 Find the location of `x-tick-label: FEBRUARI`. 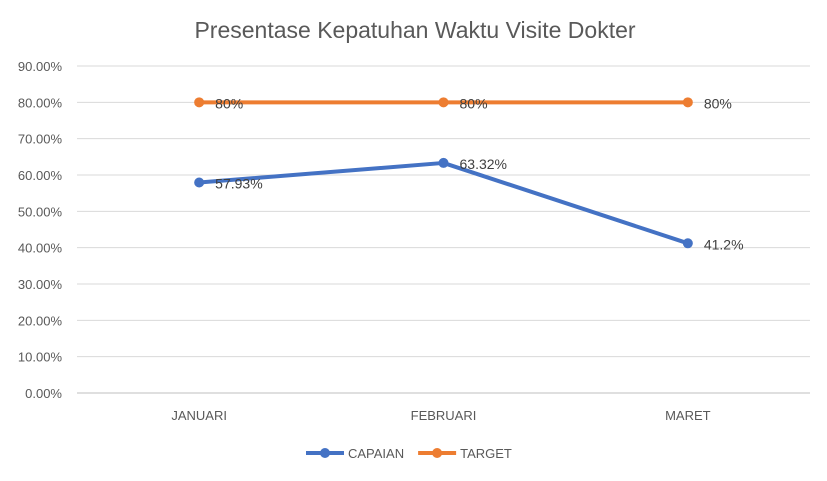

x-tick-label: FEBRUARI is located at coordinates (444, 415).